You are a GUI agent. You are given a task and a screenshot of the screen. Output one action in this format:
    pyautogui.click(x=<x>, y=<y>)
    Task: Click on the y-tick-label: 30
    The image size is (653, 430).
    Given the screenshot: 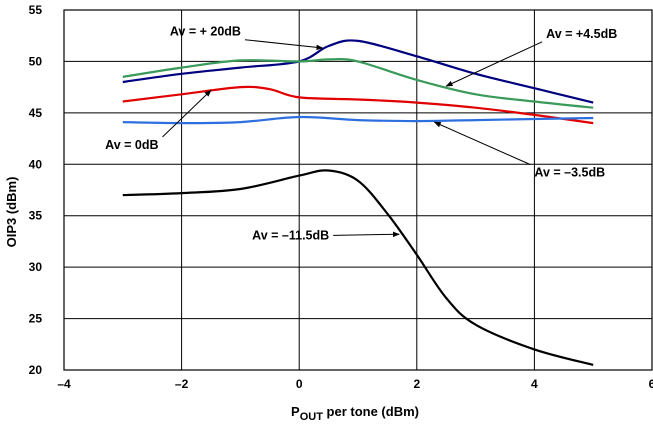 What is the action you would take?
    pyautogui.click(x=36, y=267)
    